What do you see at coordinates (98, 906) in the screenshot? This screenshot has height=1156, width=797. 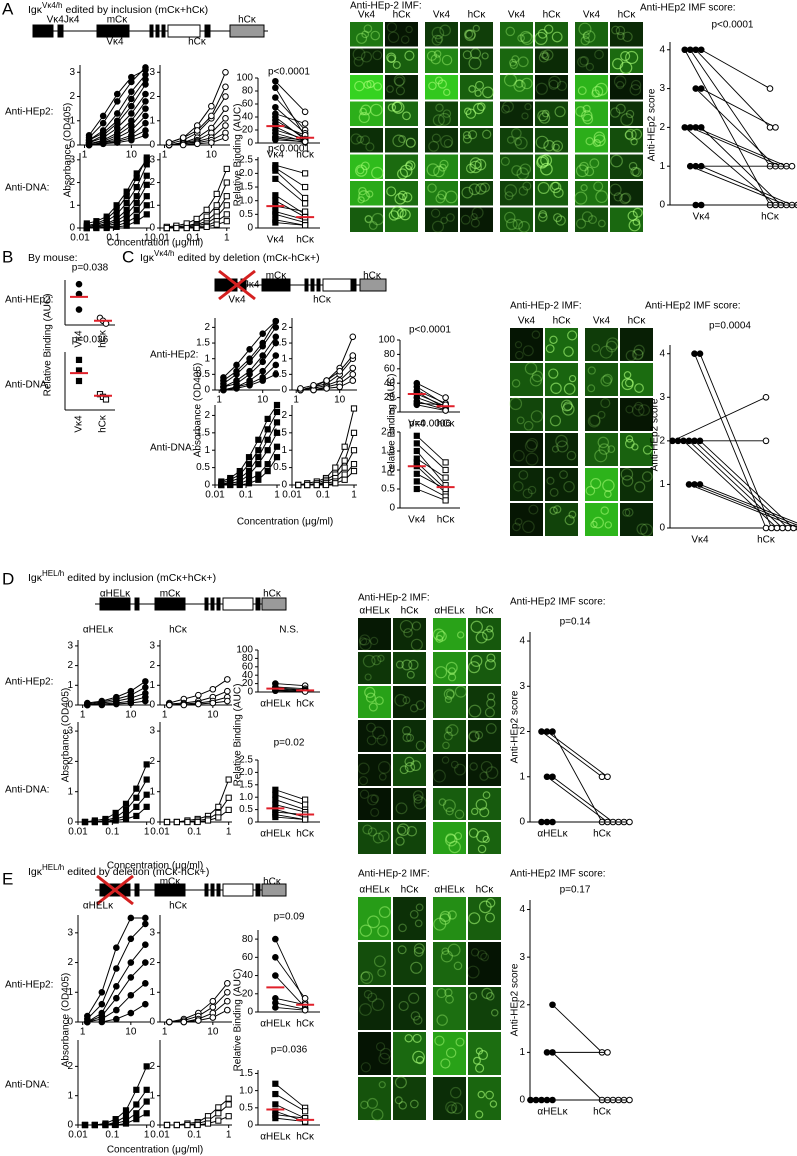 I see `column-label: αHELκ` at bounding box center [98, 906].